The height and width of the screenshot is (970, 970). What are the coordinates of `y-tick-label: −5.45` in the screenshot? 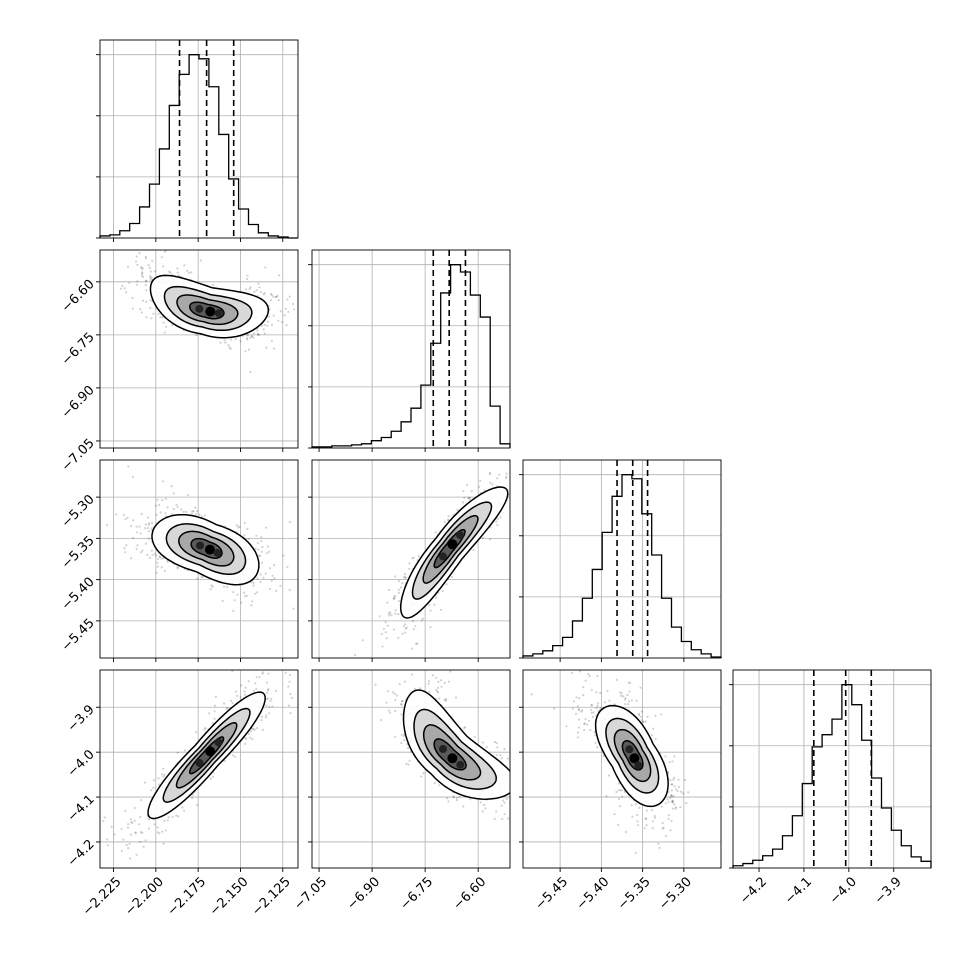 It's located at (78, 635).